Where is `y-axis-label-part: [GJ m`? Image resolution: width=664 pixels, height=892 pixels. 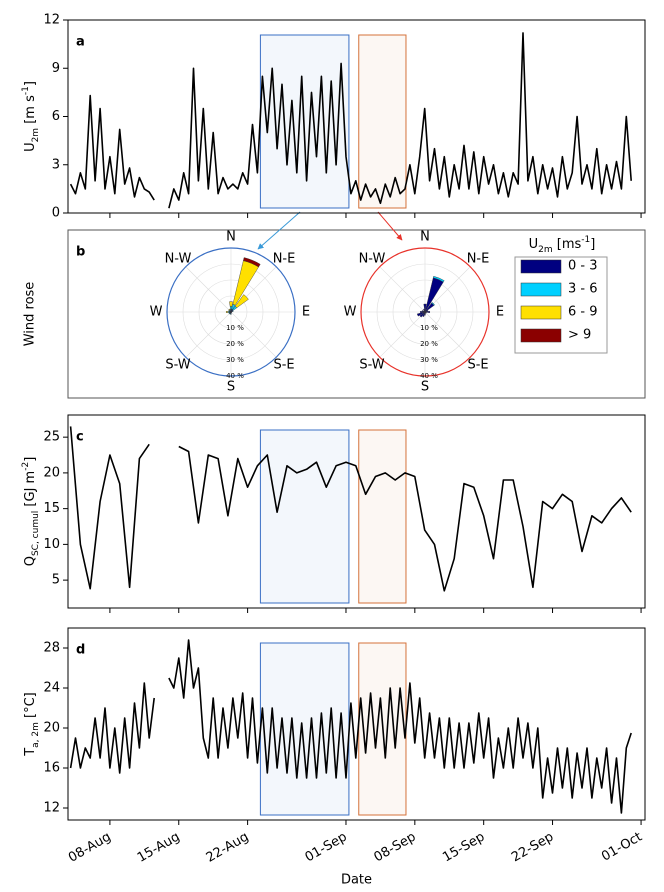 y-axis-label-part: [GJ m is located at coordinates (30, 491).